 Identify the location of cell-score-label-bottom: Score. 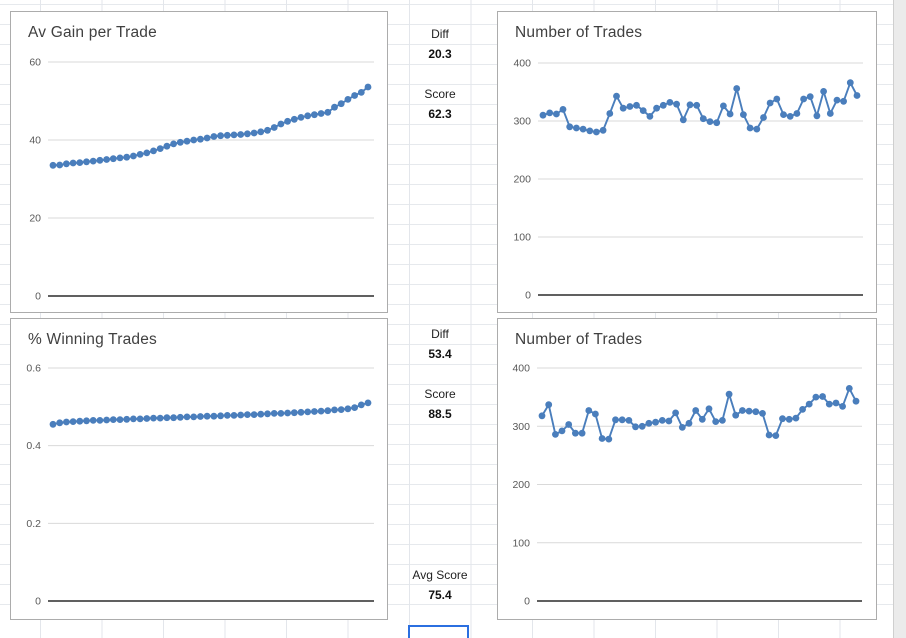
(440, 394).